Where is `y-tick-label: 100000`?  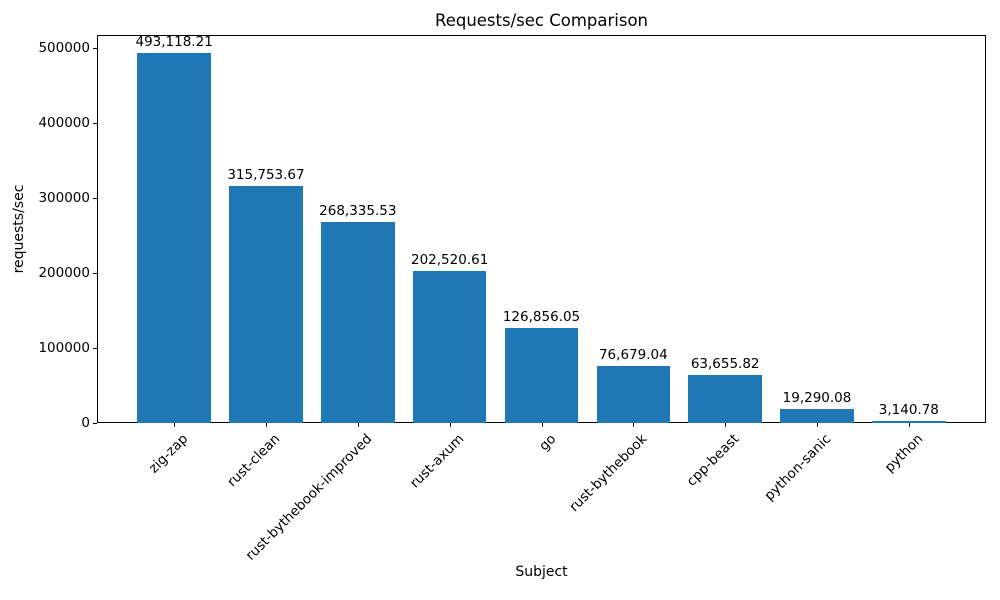
y-tick-label: 100000 is located at coordinates (64, 347).